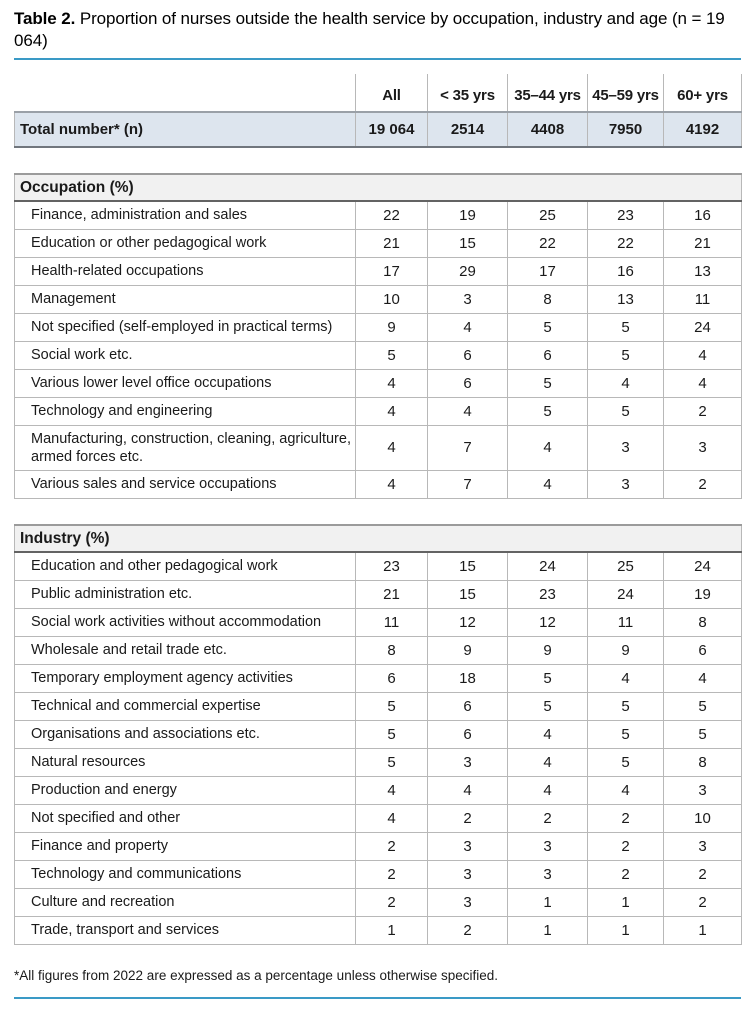 Image resolution: width=755 pixels, height=1024 pixels. What do you see at coordinates (391, 129) in the screenshot?
I see `total-value-all: 19 064` at bounding box center [391, 129].